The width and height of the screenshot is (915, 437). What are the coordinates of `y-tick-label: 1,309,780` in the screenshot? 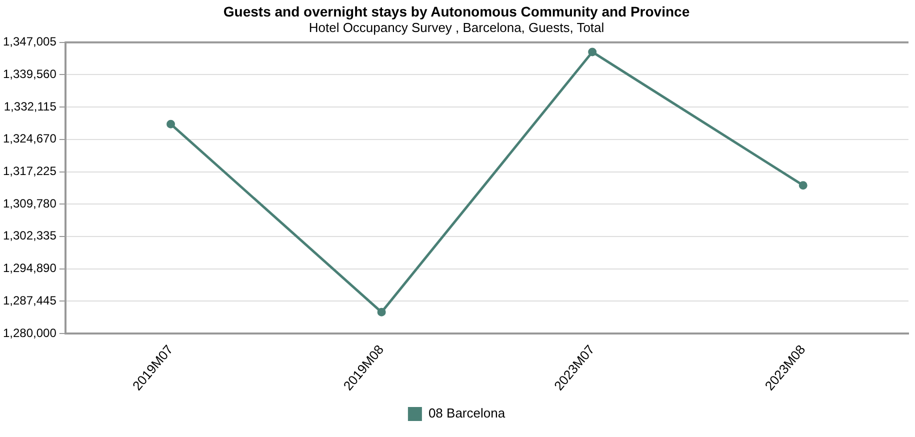 It's located at (29, 203).